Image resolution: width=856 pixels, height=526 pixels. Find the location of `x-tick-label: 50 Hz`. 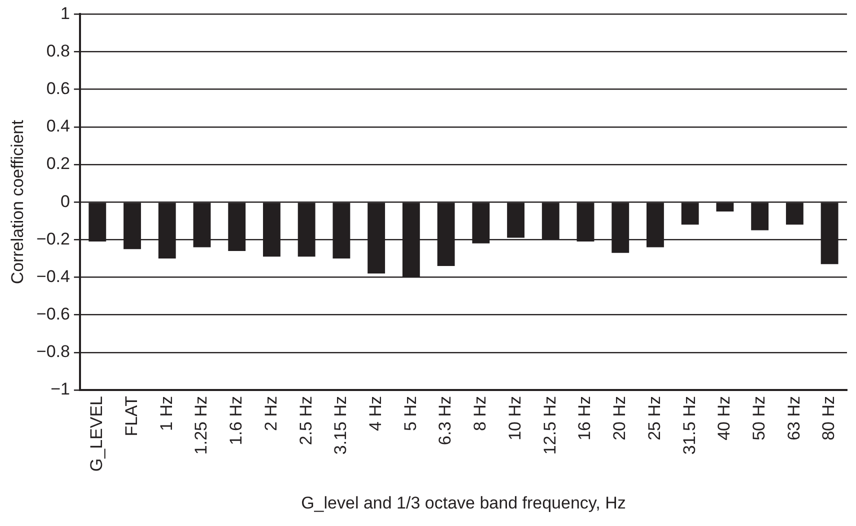

x-tick-label: 50 Hz is located at coordinates (759, 418).